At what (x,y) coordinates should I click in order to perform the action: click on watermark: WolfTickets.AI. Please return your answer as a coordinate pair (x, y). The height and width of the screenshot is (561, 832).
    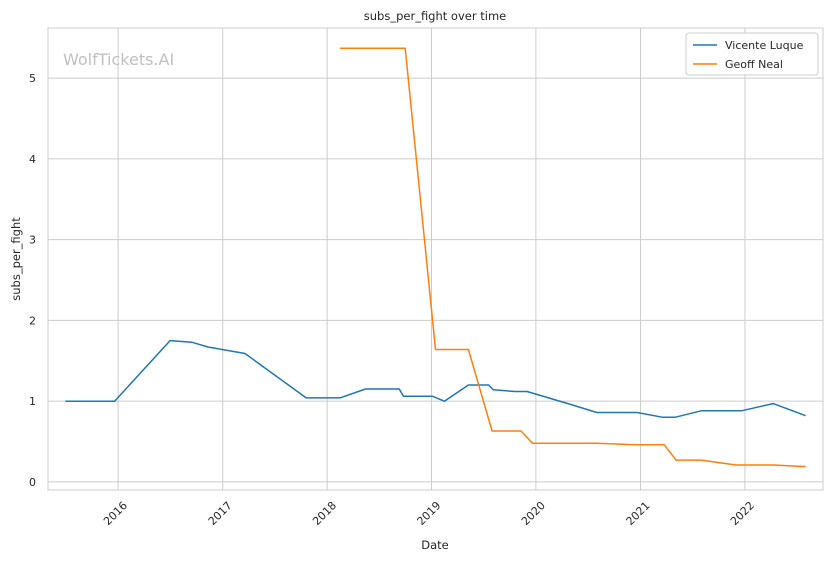
    Looking at the image, I should click on (118, 59).